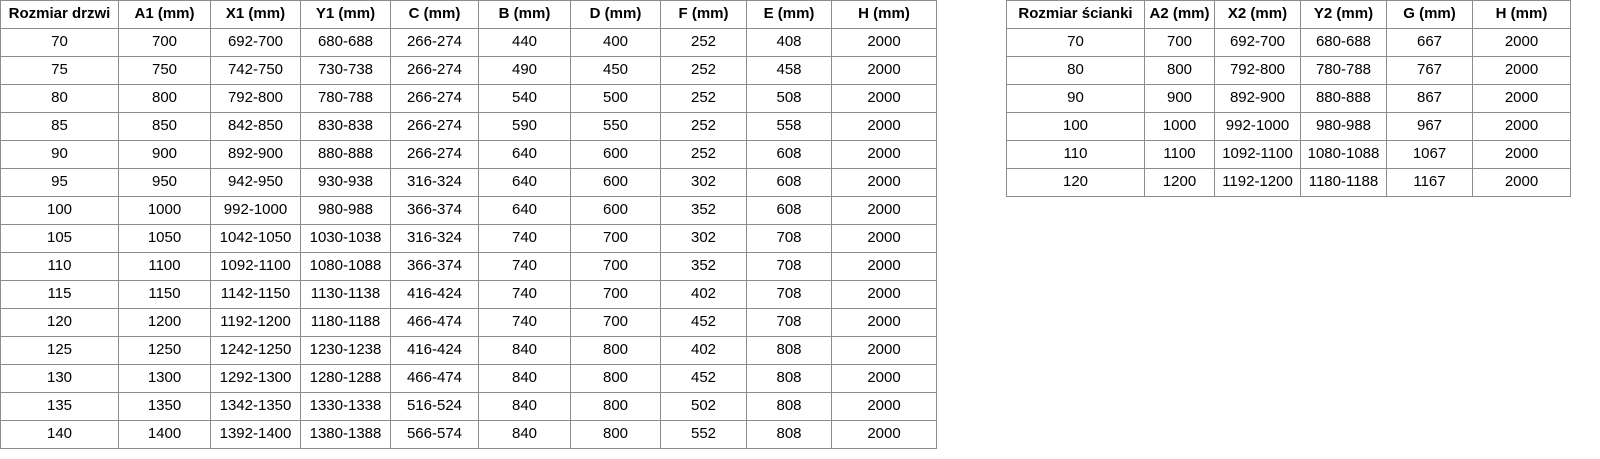 This screenshot has height=459, width=1600. Describe the element at coordinates (345, 70) in the screenshot. I see `table-cell: 730-738` at that location.